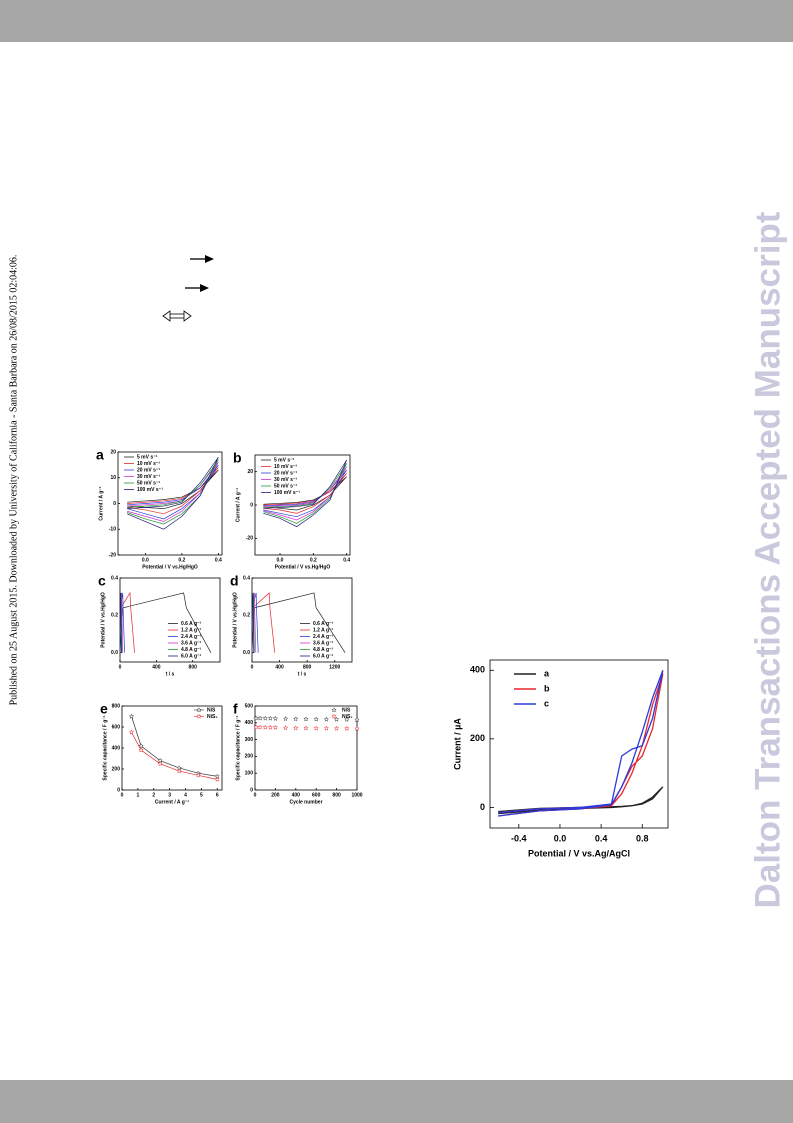 Image resolution: width=793 pixels, height=1123 pixels. I want to click on x-axis-label: t / s, so click(302, 674).